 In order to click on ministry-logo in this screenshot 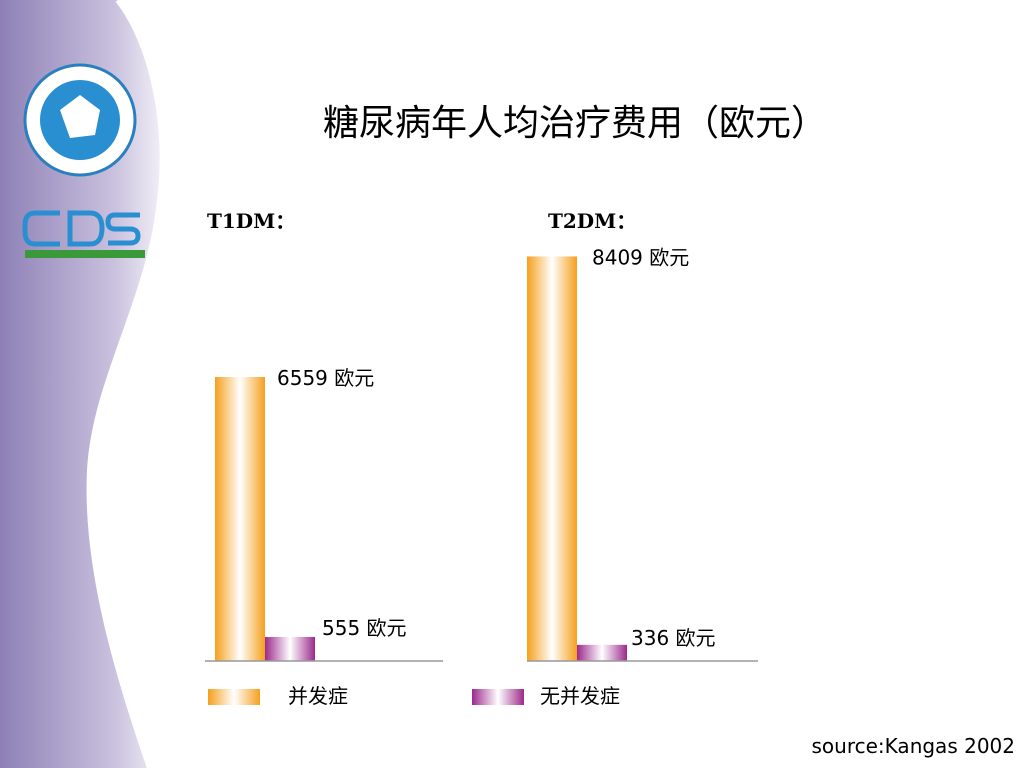, I will do `click(80, 120)`.